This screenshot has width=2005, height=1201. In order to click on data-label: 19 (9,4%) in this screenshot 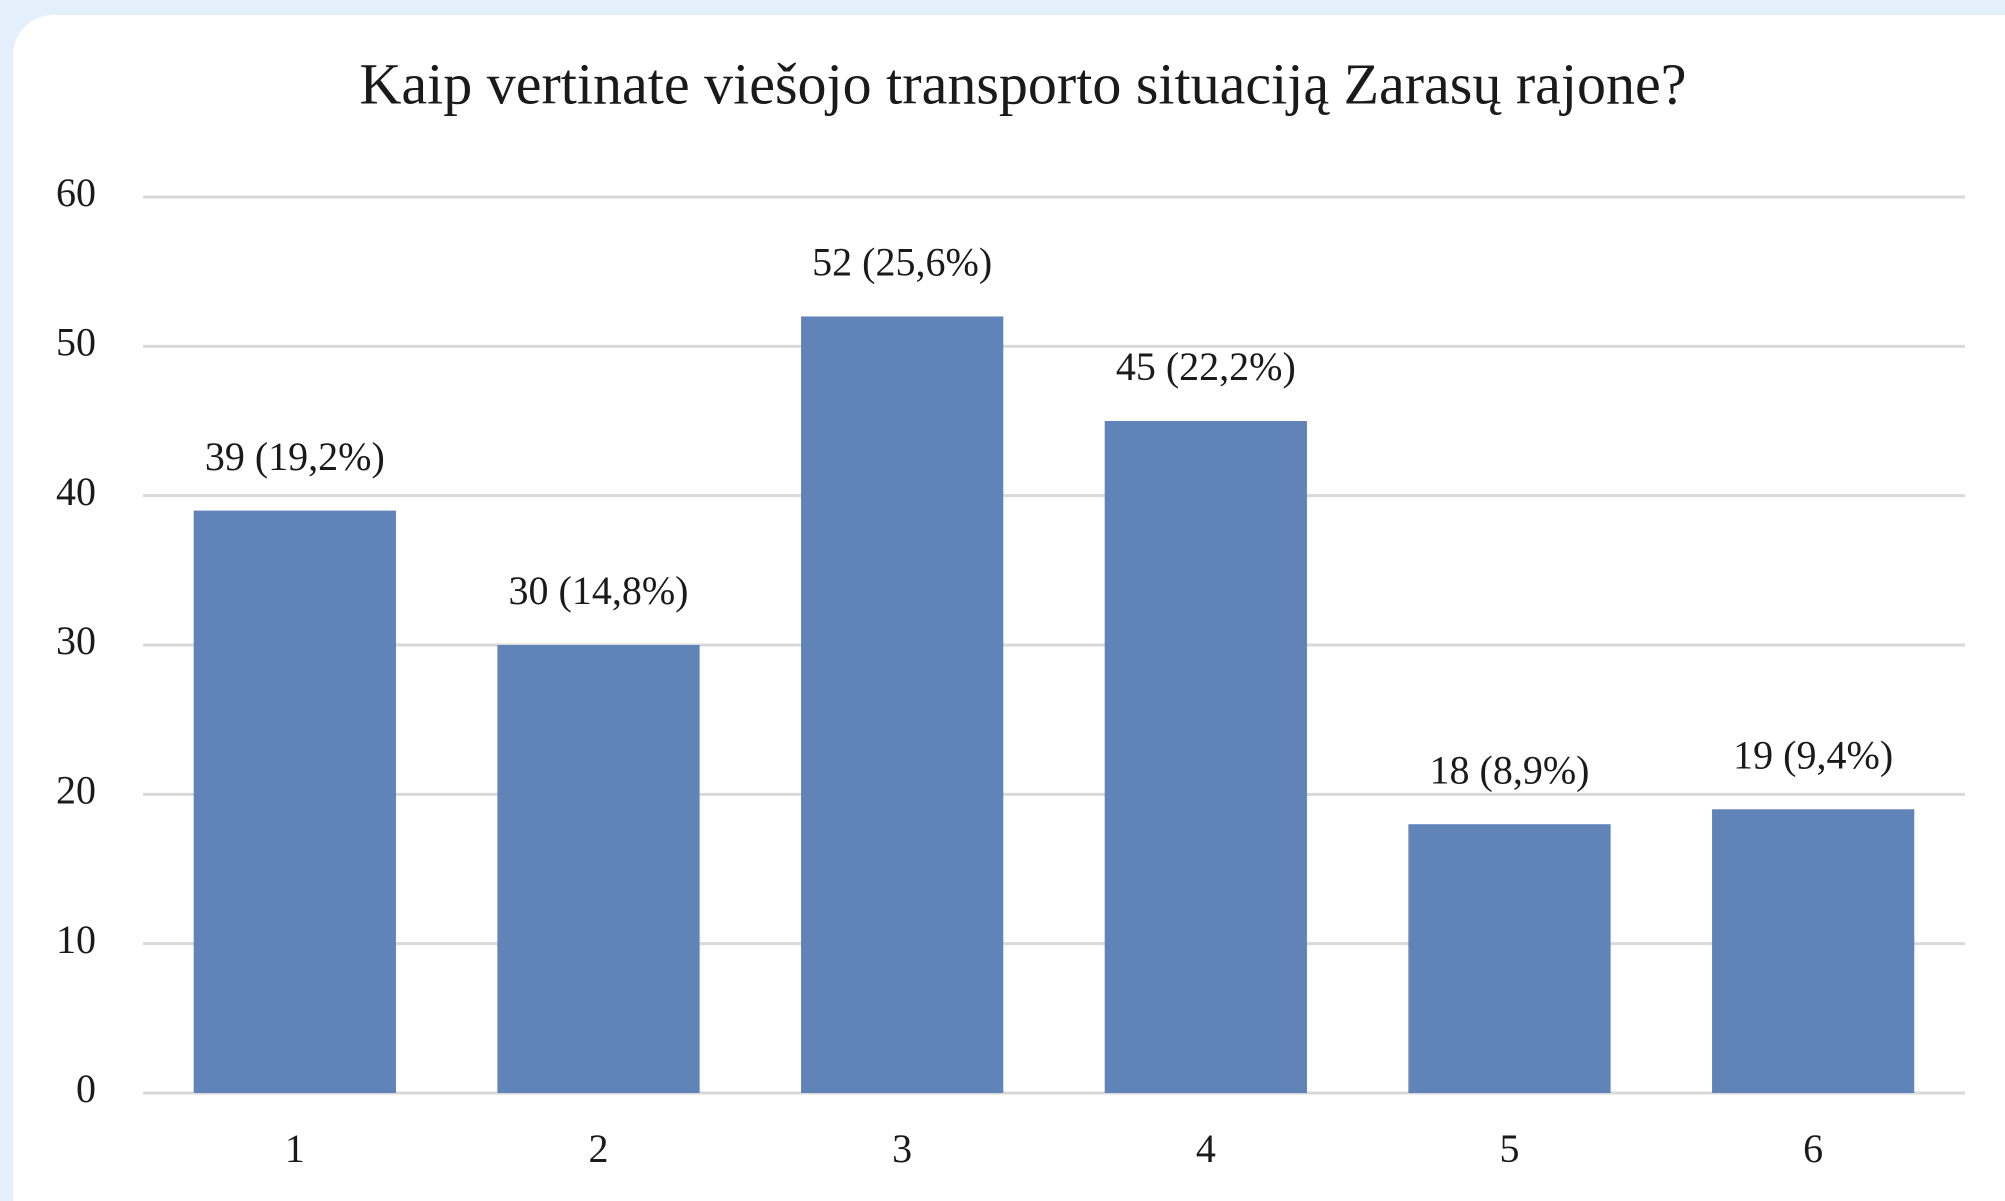, I will do `click(1813, 754)`.